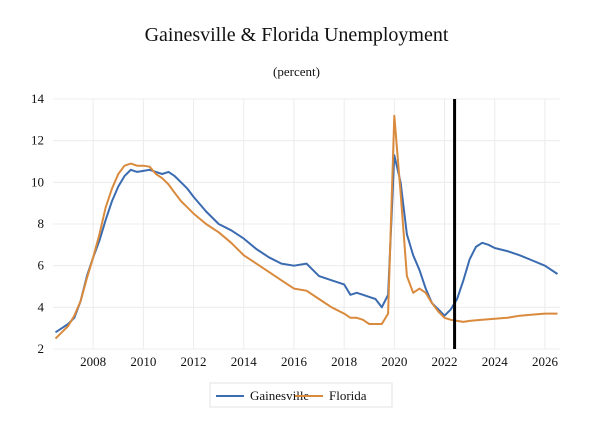  I want to click on chart-subtitle: (percent), so click(296, 71).